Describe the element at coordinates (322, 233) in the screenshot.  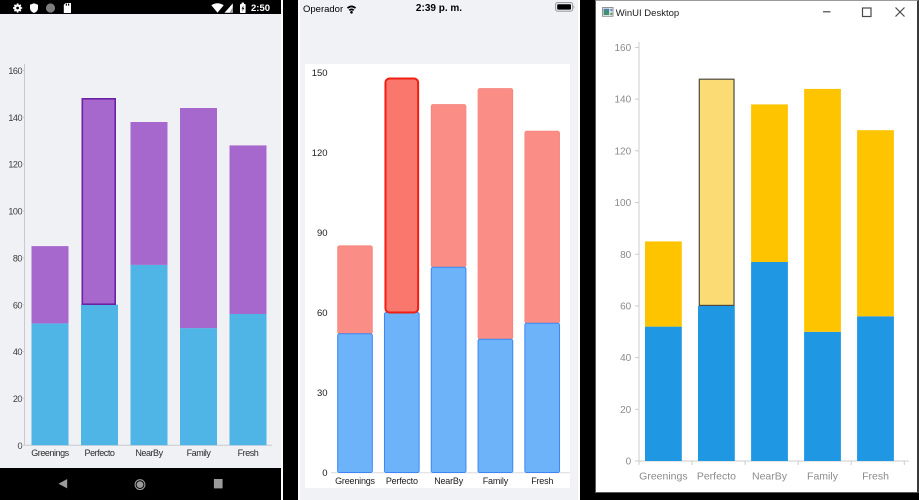
I see `svg-text: 90` at that location.